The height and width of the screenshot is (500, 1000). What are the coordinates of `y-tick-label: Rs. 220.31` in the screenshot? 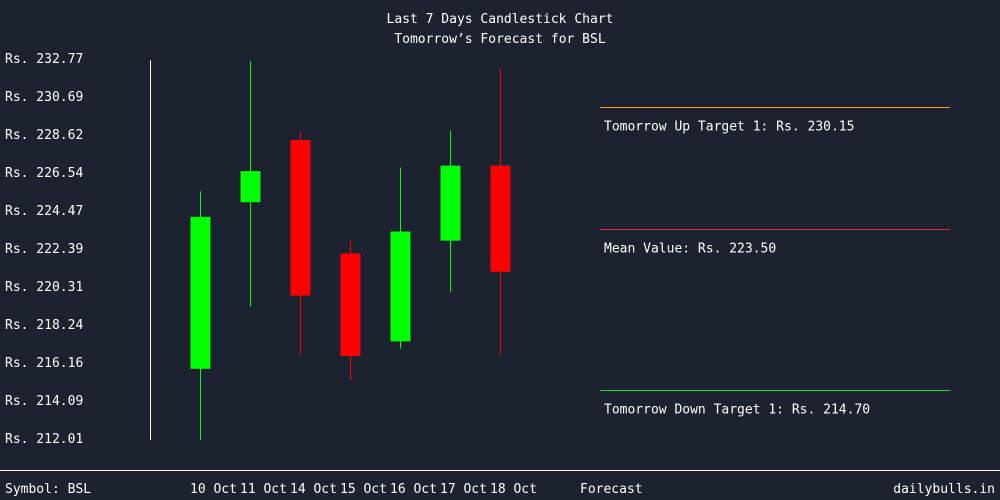 It's located at (44, 287).